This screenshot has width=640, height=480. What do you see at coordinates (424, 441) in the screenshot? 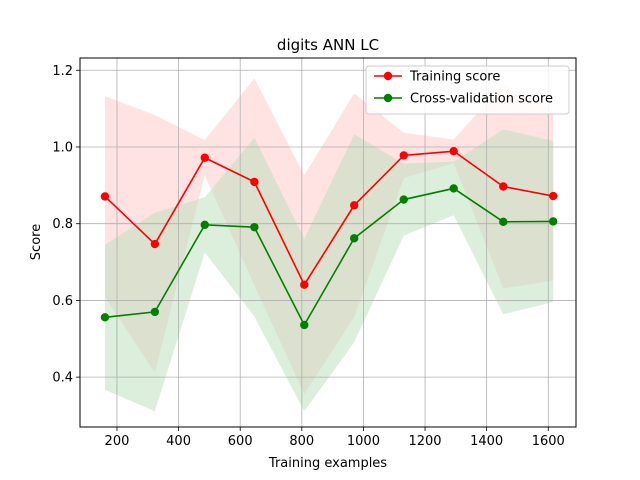
I see `x-tick-label: 1200` at bounding box center [424, 441].